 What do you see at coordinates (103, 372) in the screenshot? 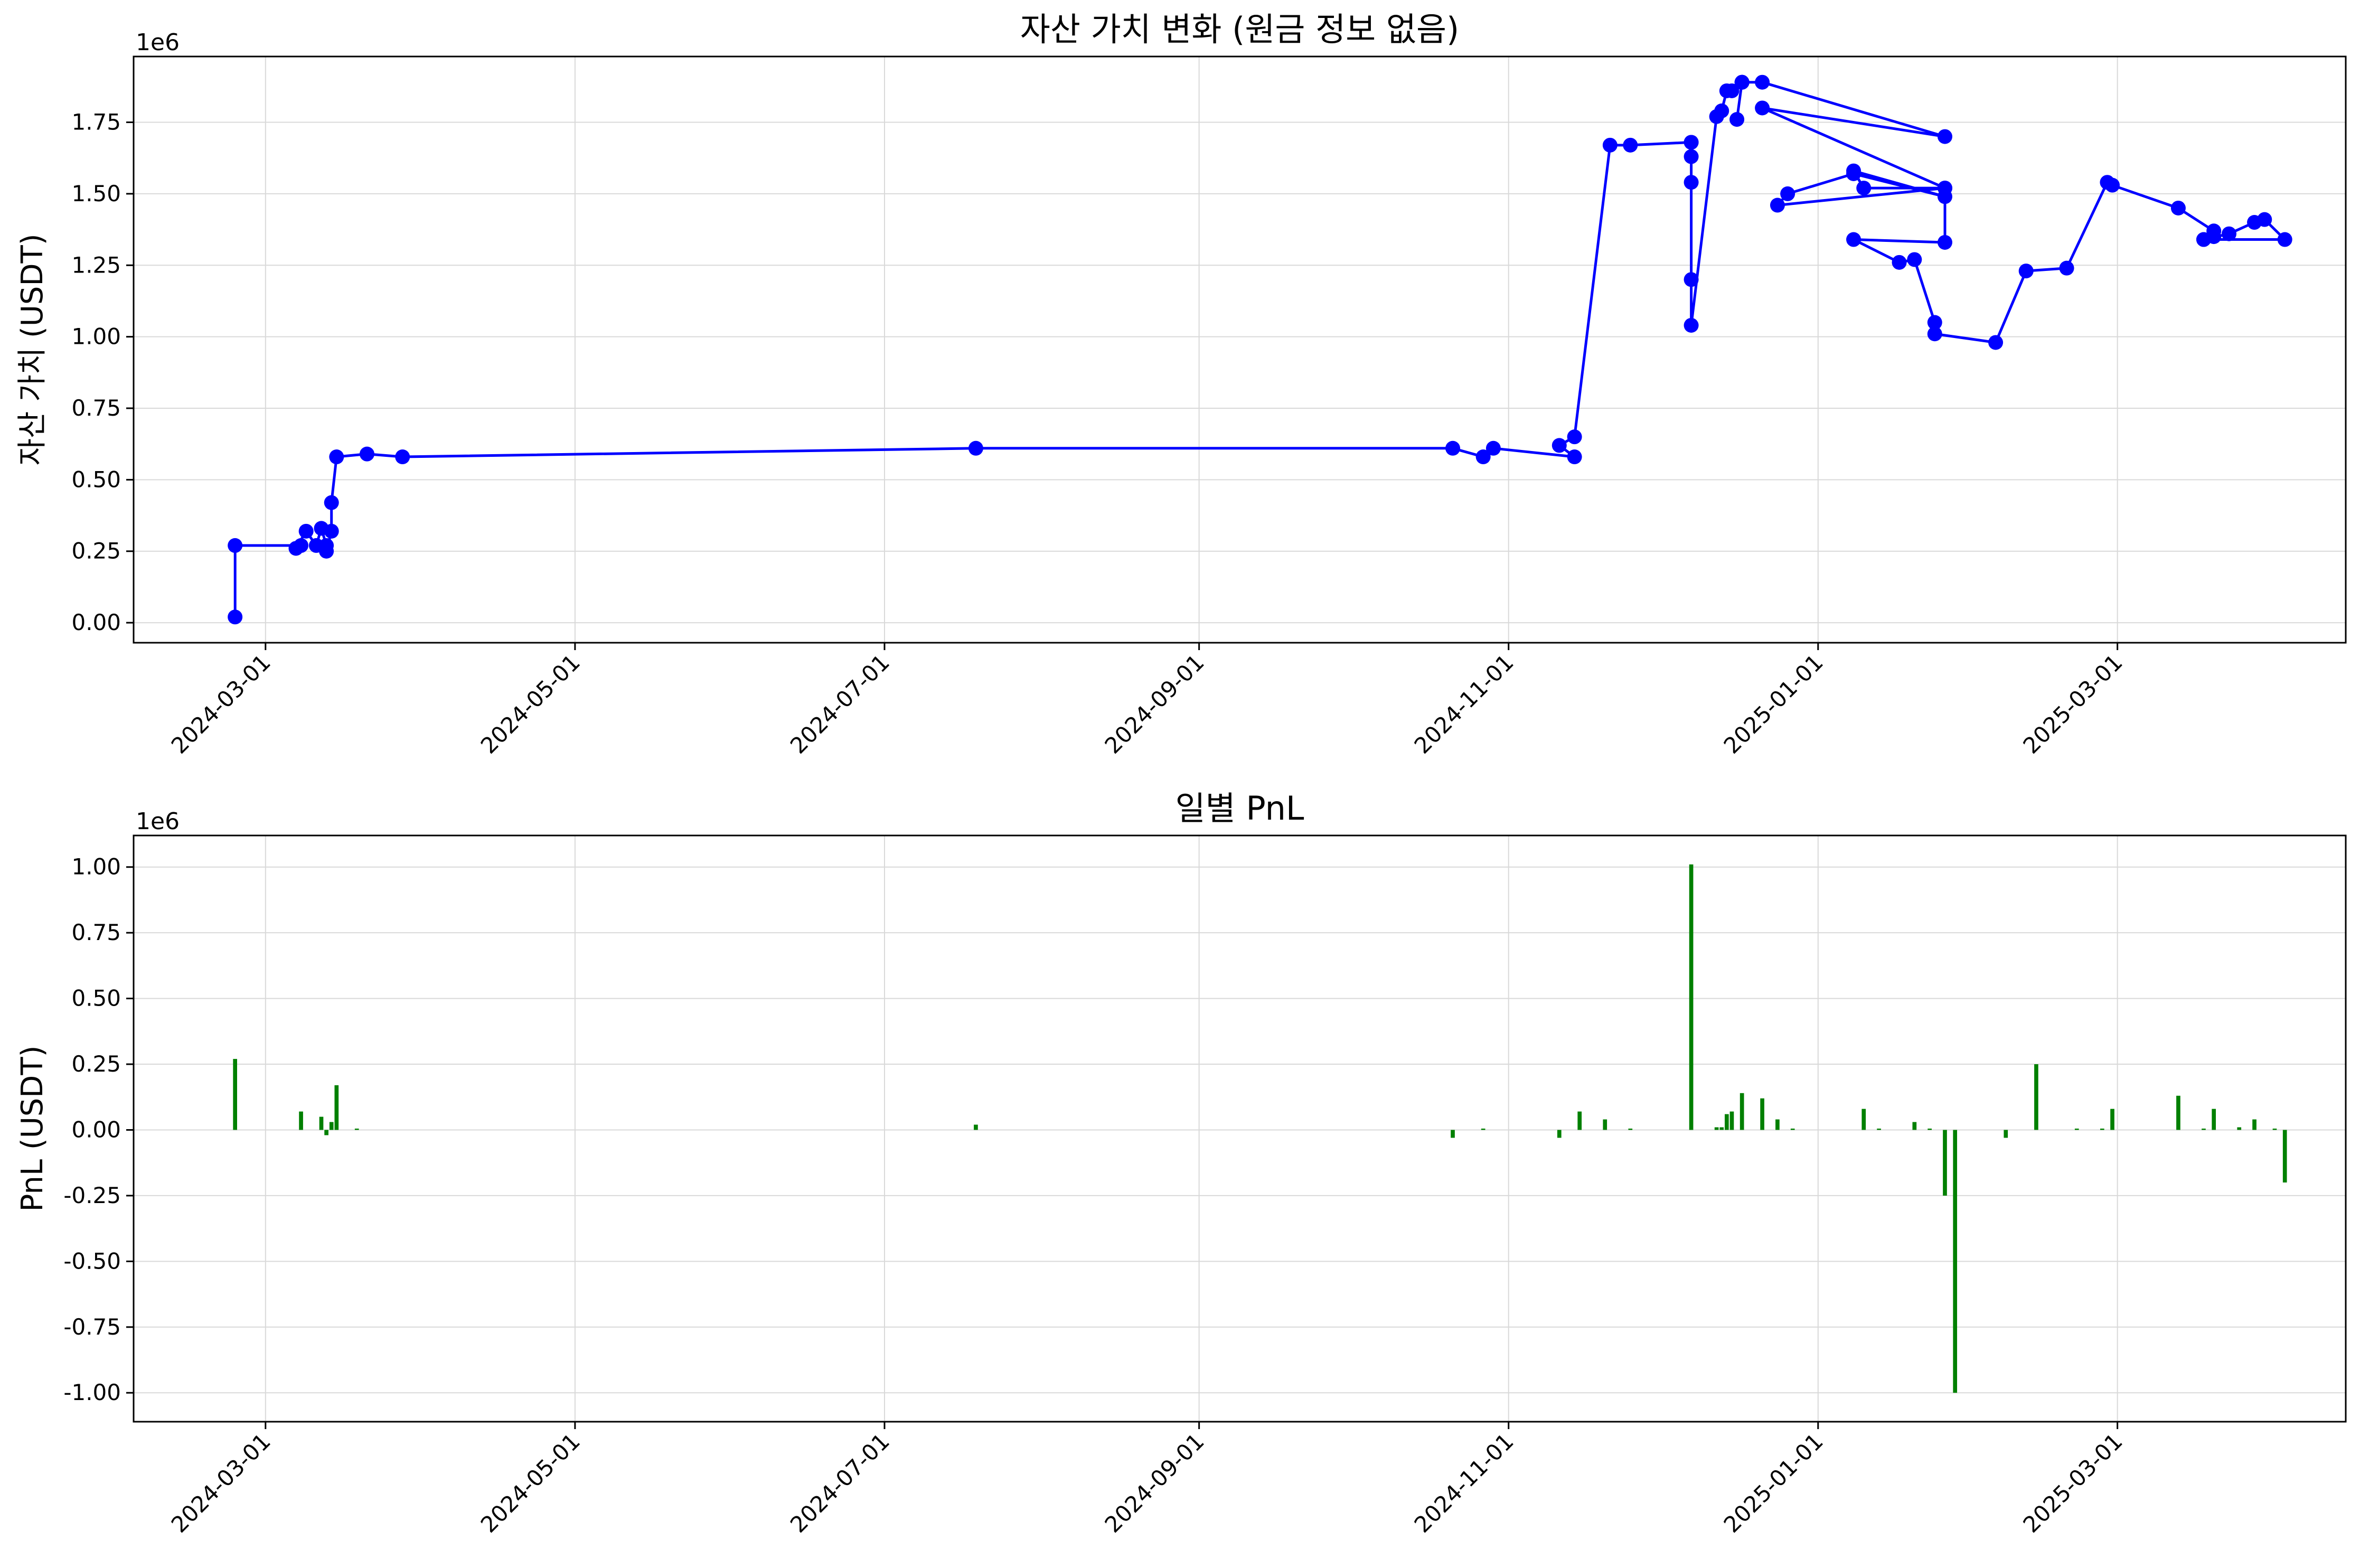
I see `asset-value-y-ticks: 0.00 0.25 0.50 0.75 1.00 1.25 1.50 1.75` at bounding box center [103, 372].